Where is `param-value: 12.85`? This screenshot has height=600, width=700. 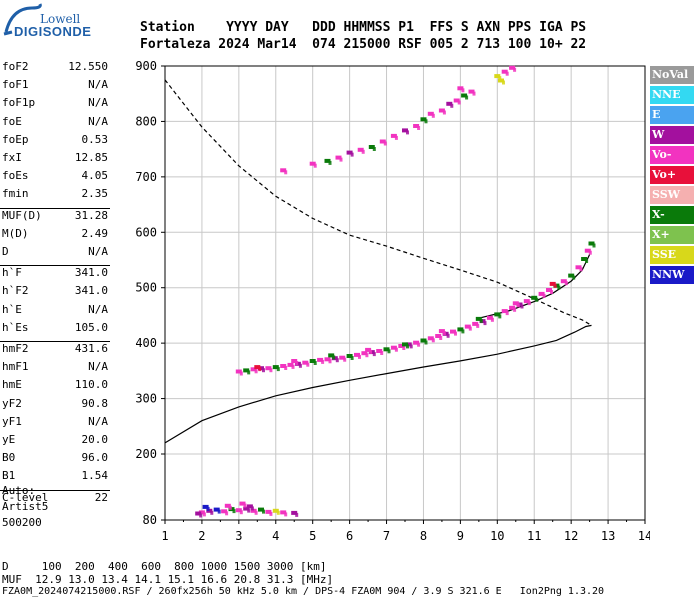 param-value: 12.85 is located at coordinates (91, 157).